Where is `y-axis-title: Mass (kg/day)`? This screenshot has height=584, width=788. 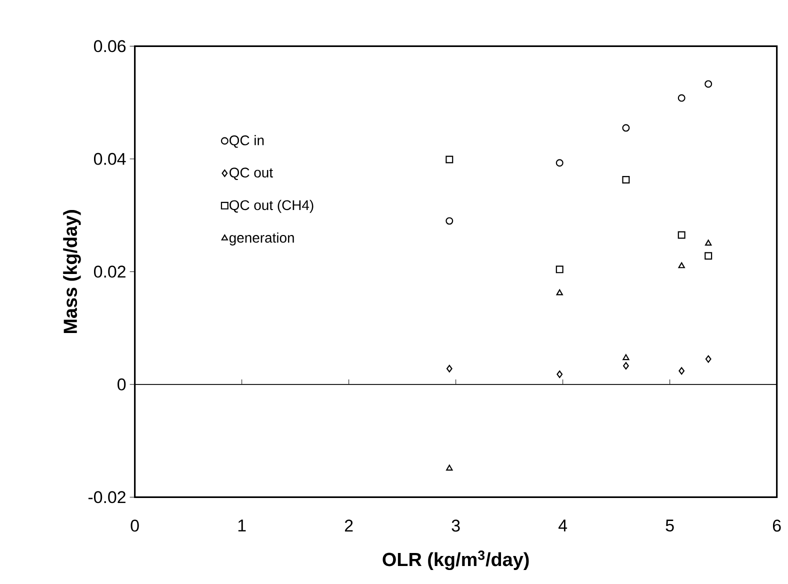 y-axis-title: Mass (kg/day) is located at coordinates (72, 271).